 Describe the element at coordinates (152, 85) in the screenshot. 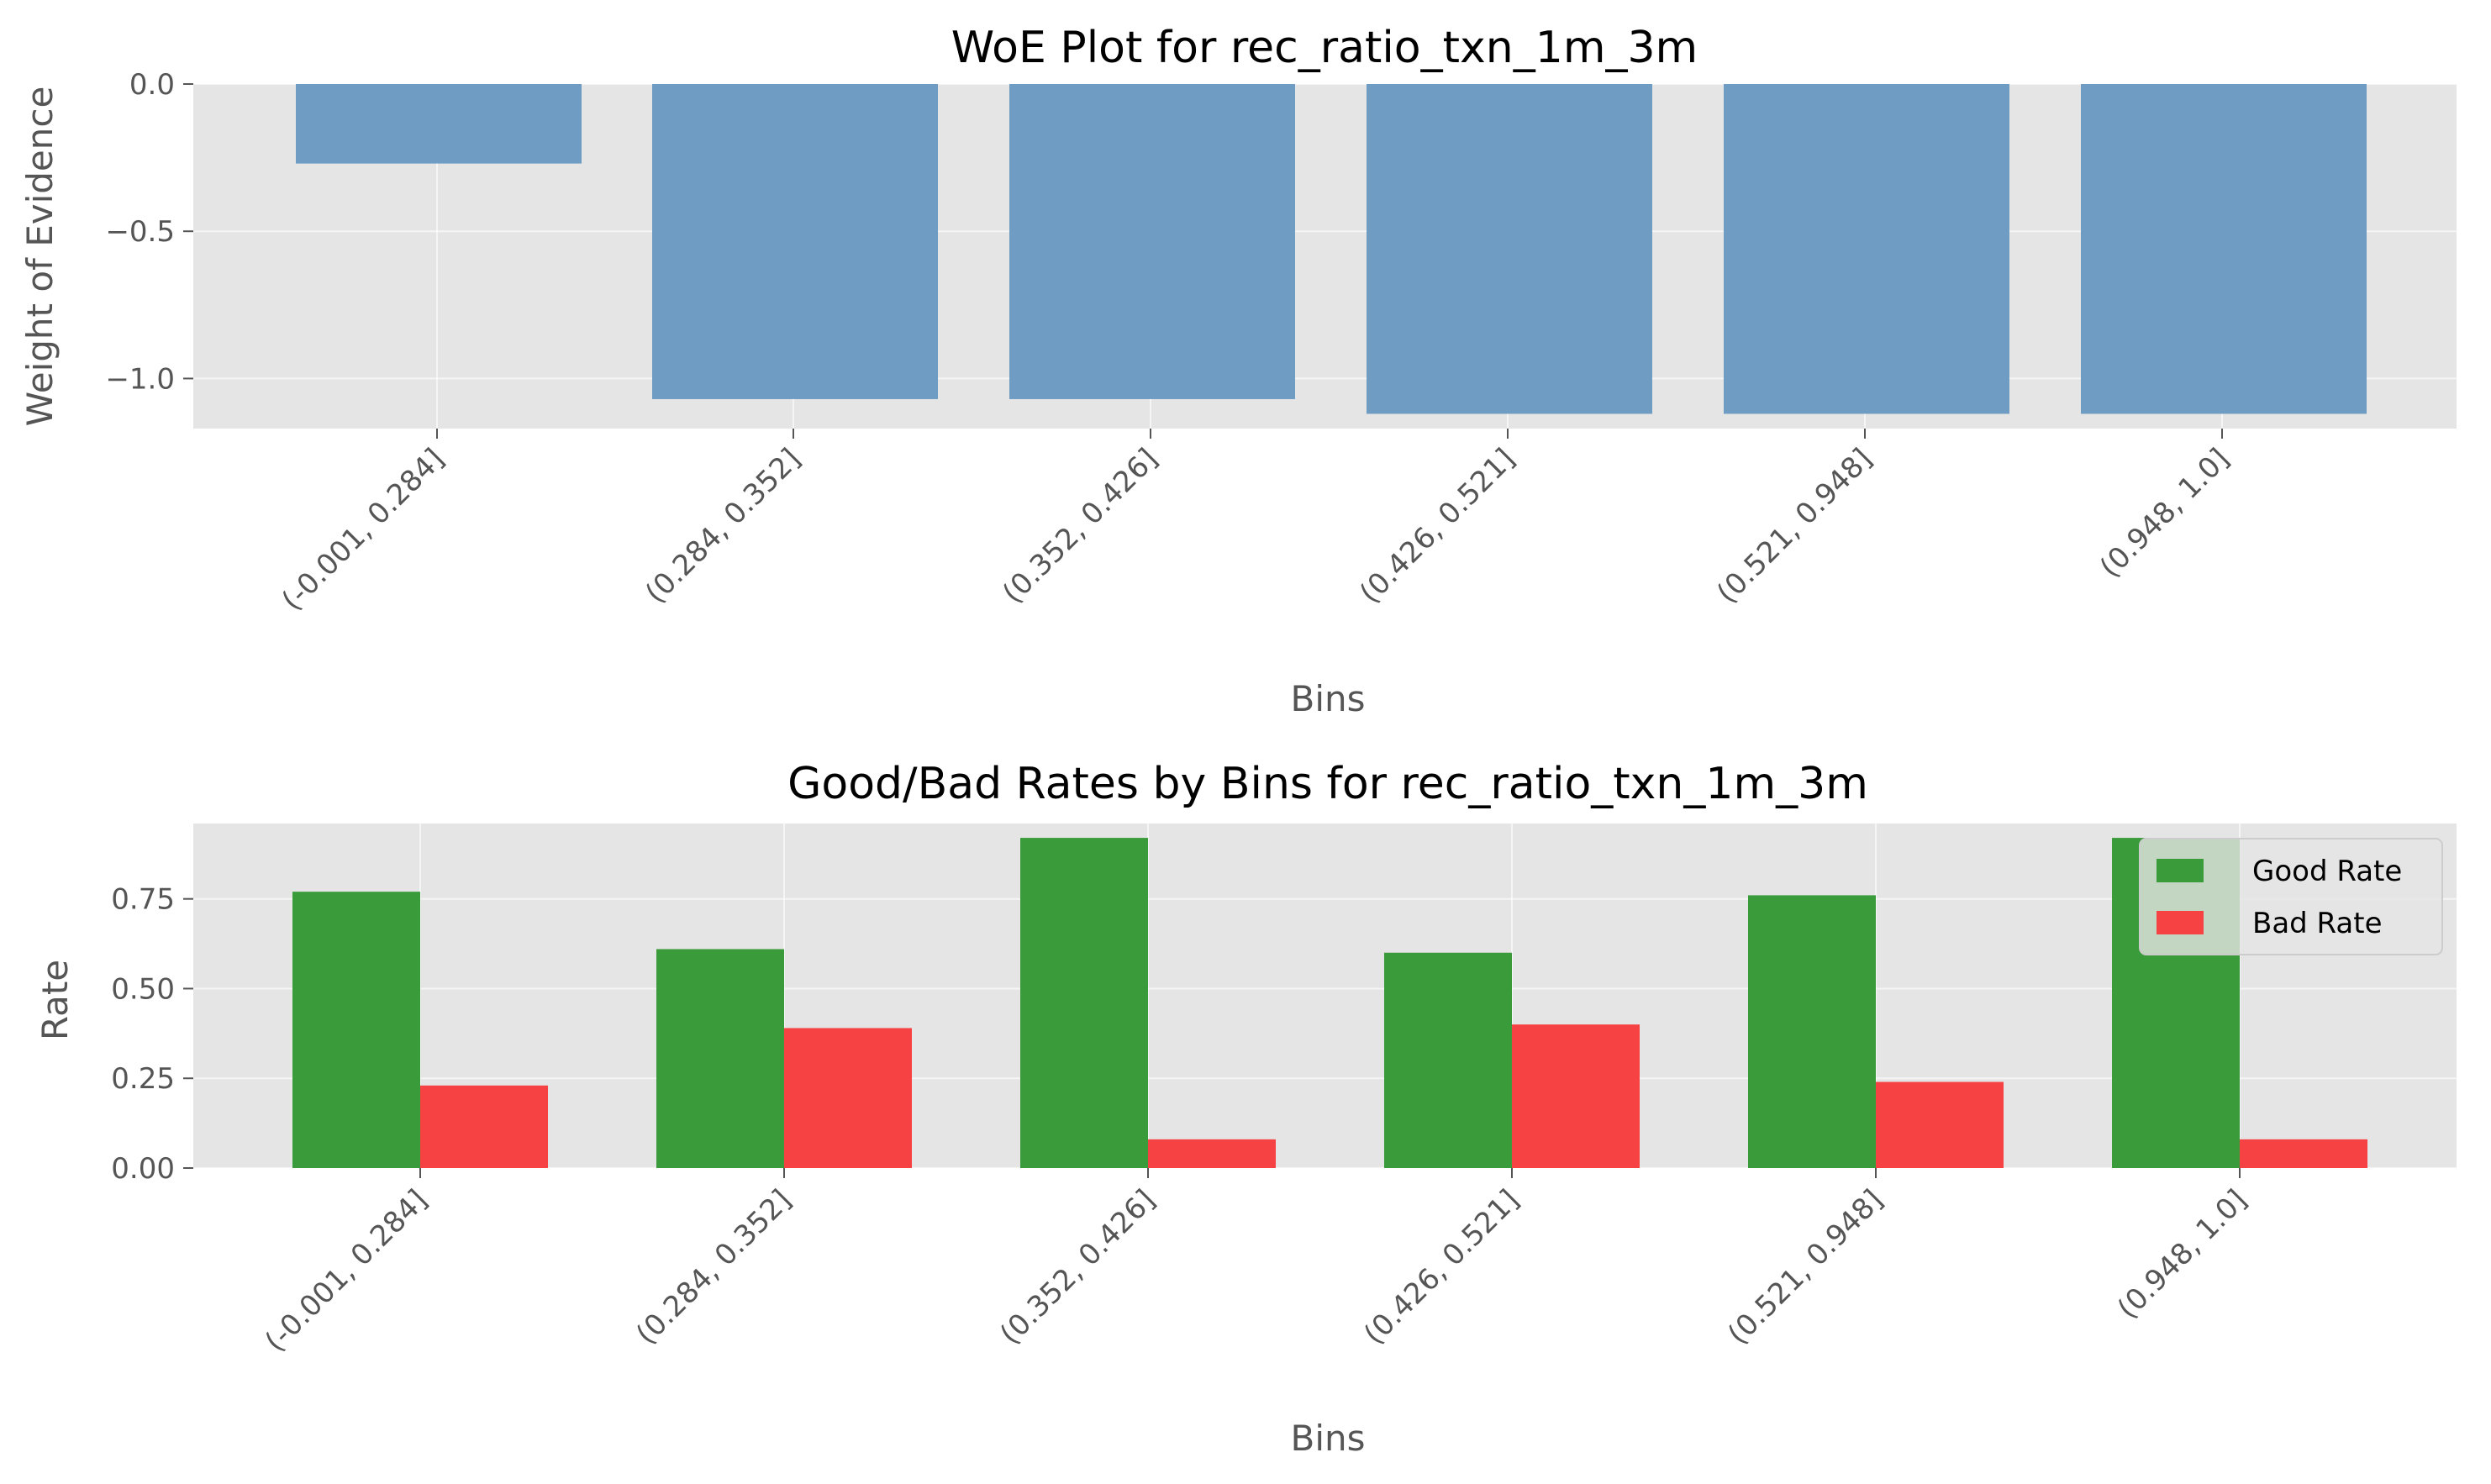

I see `y-tick-label: 0.0` at that location.